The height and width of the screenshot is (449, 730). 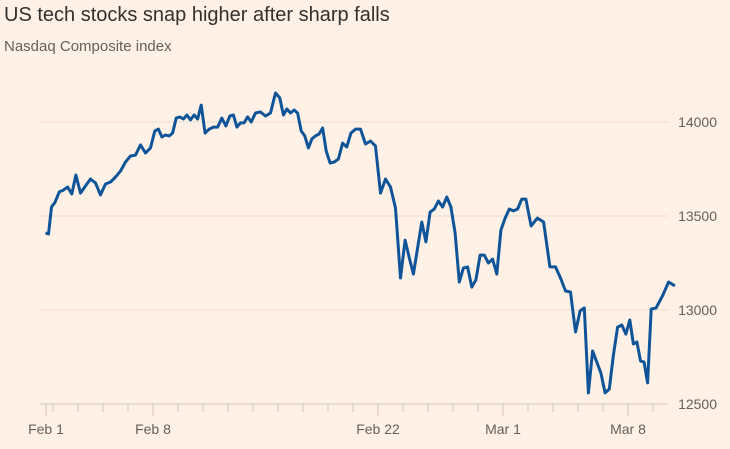 I want to click on x-tick-label: Feb 8, so click(x=153, y=429).